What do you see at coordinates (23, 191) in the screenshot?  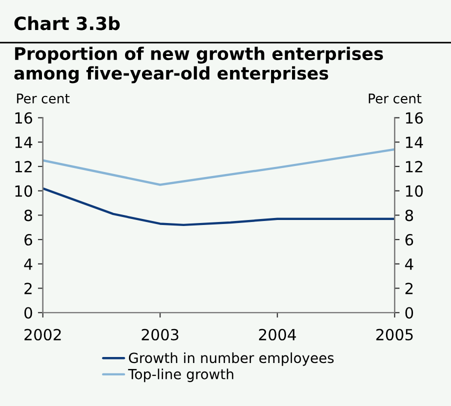 I see `y-tick-label: 10` at bounding box center [23, 191].